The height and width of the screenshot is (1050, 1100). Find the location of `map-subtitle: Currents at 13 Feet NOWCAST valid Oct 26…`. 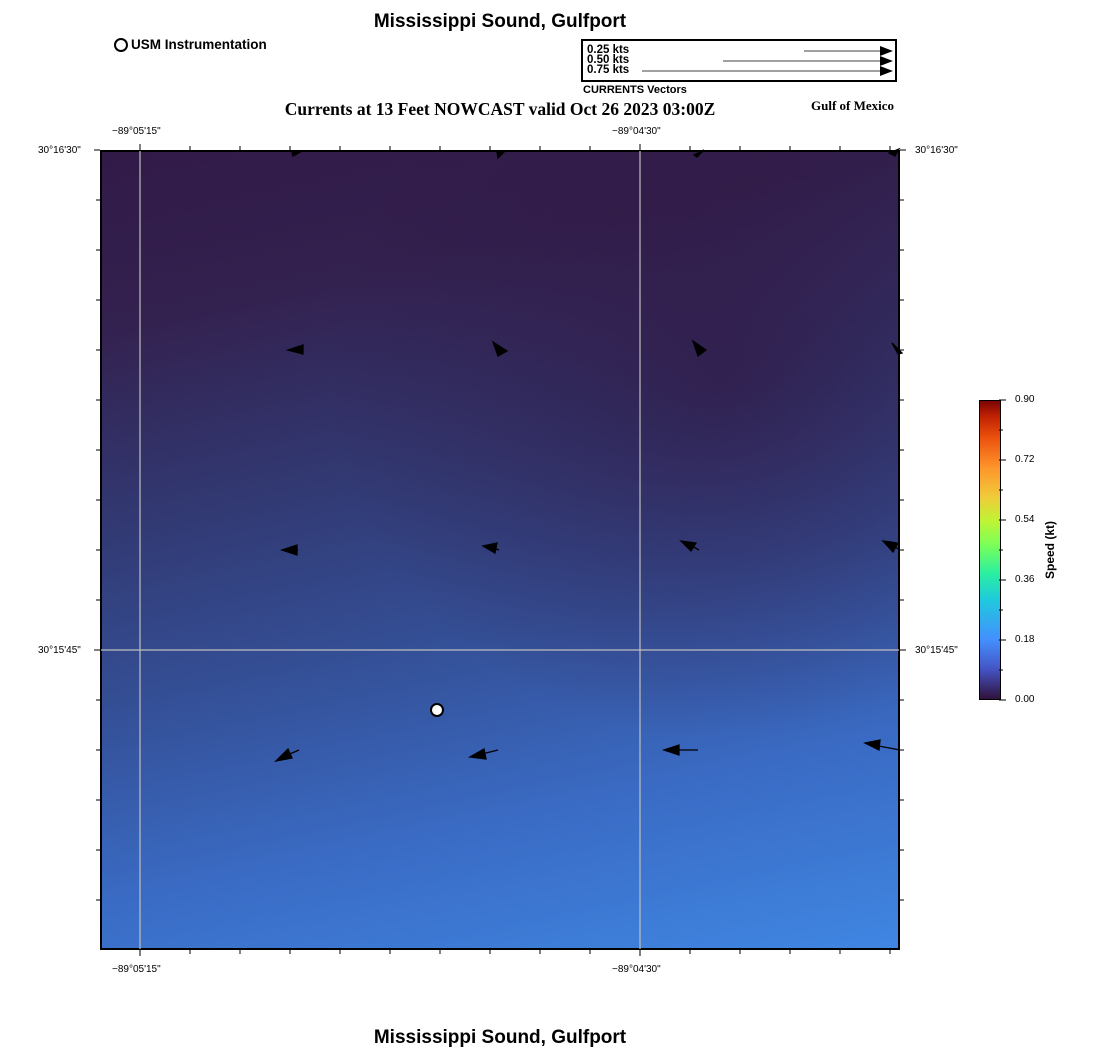

map-subtitle: Currents at 13 Feet NOWCAST valid Oct 26… is located at coordinates (500, 109).